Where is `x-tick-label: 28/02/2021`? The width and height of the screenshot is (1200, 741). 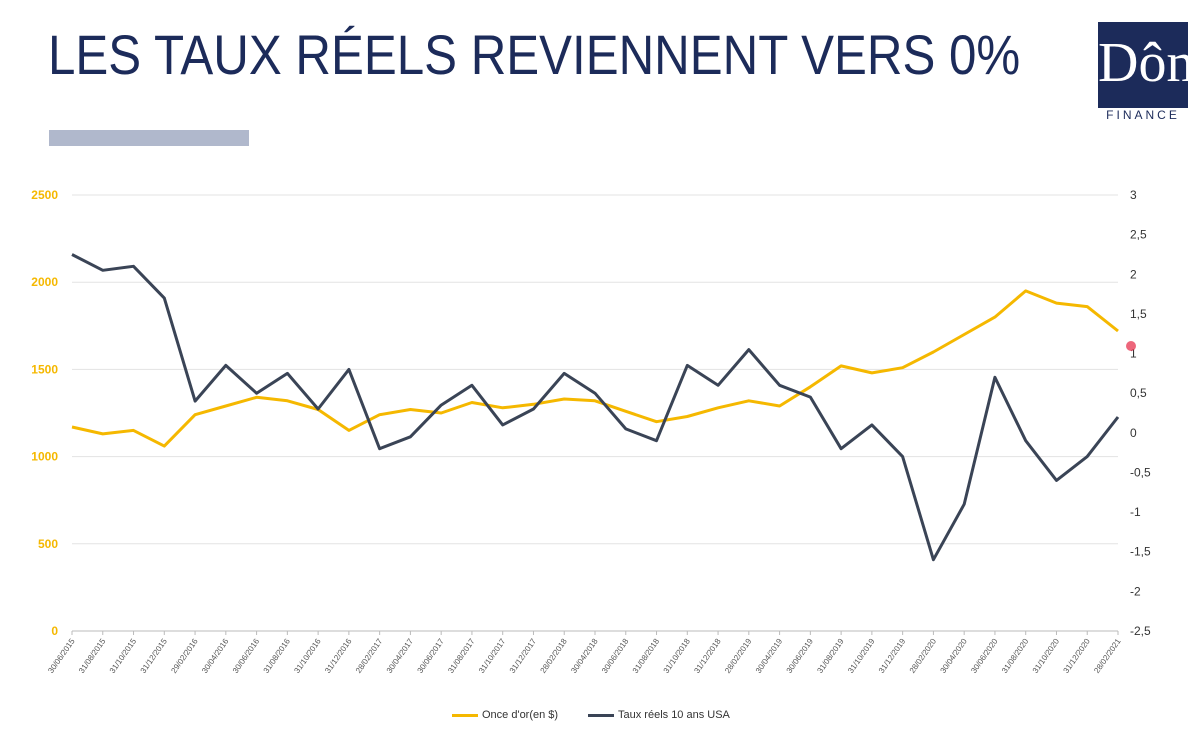 x-tick-label: 28/02/2021 is located at coordinates (1107, 656).